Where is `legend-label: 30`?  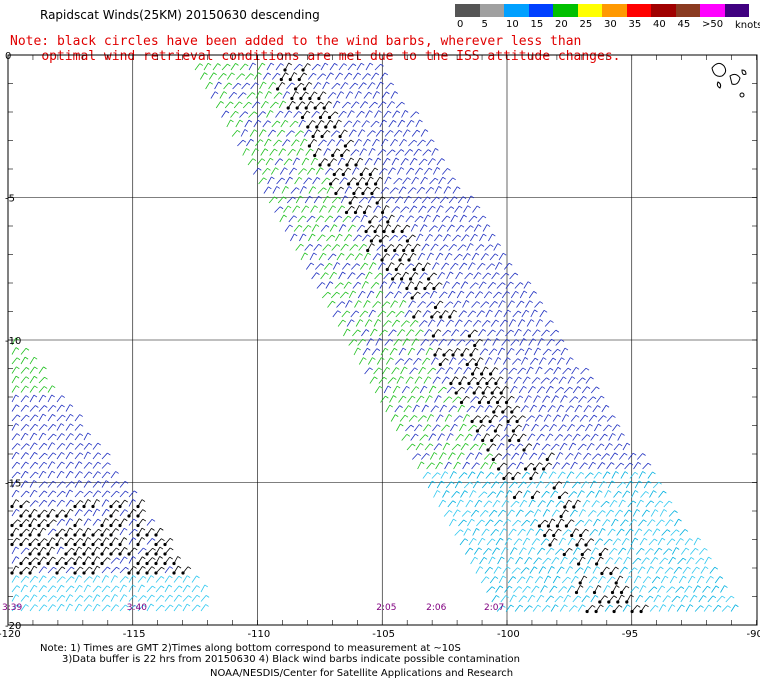 legend-label: 30 is located at coordinates (610, 24).